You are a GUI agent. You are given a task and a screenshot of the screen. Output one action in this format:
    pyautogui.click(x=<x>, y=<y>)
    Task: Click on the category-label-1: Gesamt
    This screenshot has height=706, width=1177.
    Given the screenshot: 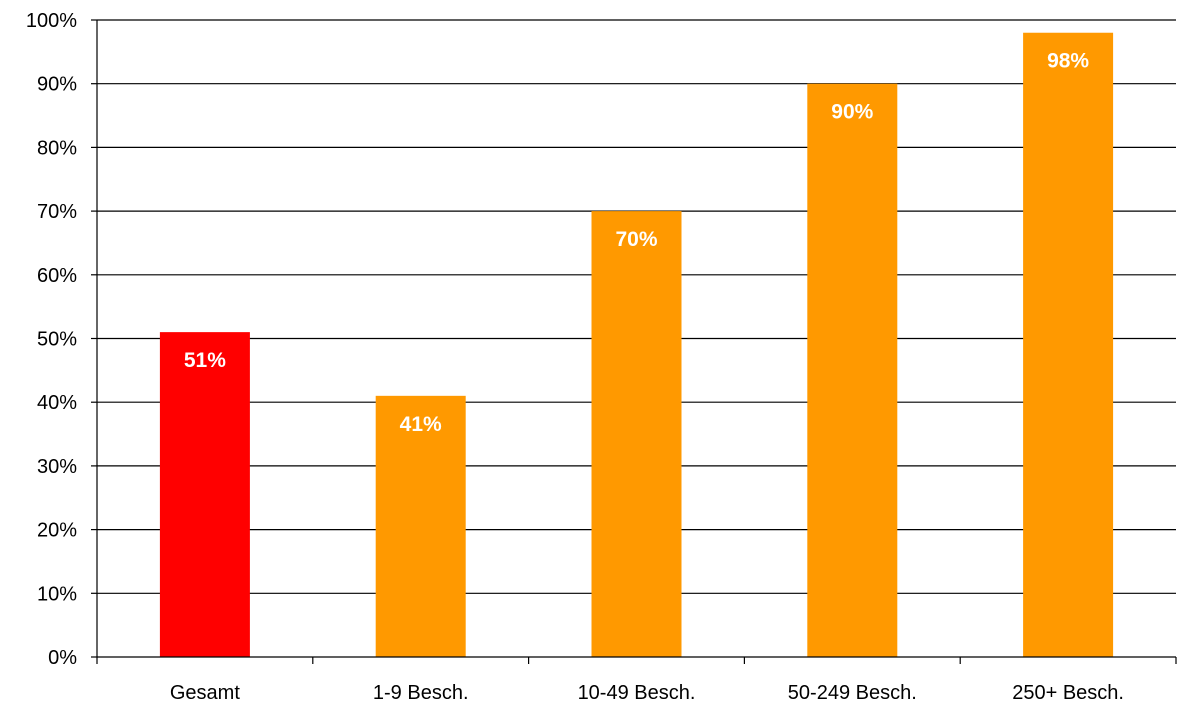 What is the action you would take?
    pyautogui.click(x=205, y=693)
    